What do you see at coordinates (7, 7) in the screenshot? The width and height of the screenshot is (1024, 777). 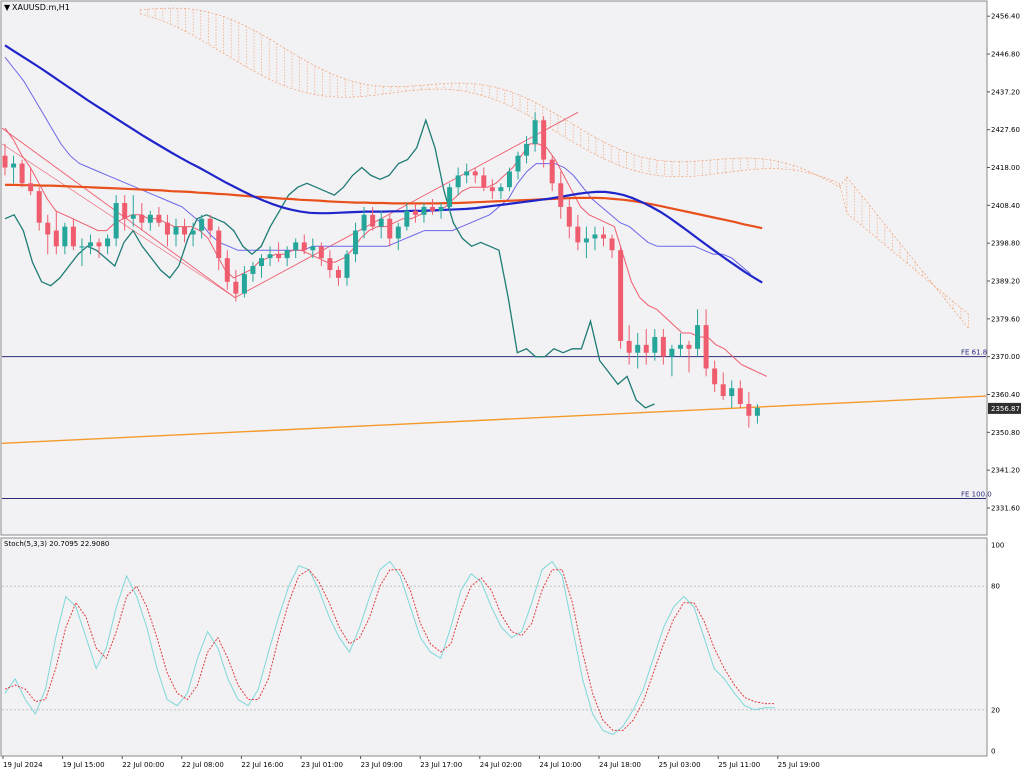 I see `menu-glyph: ▼` at bounding box center [7, 7].